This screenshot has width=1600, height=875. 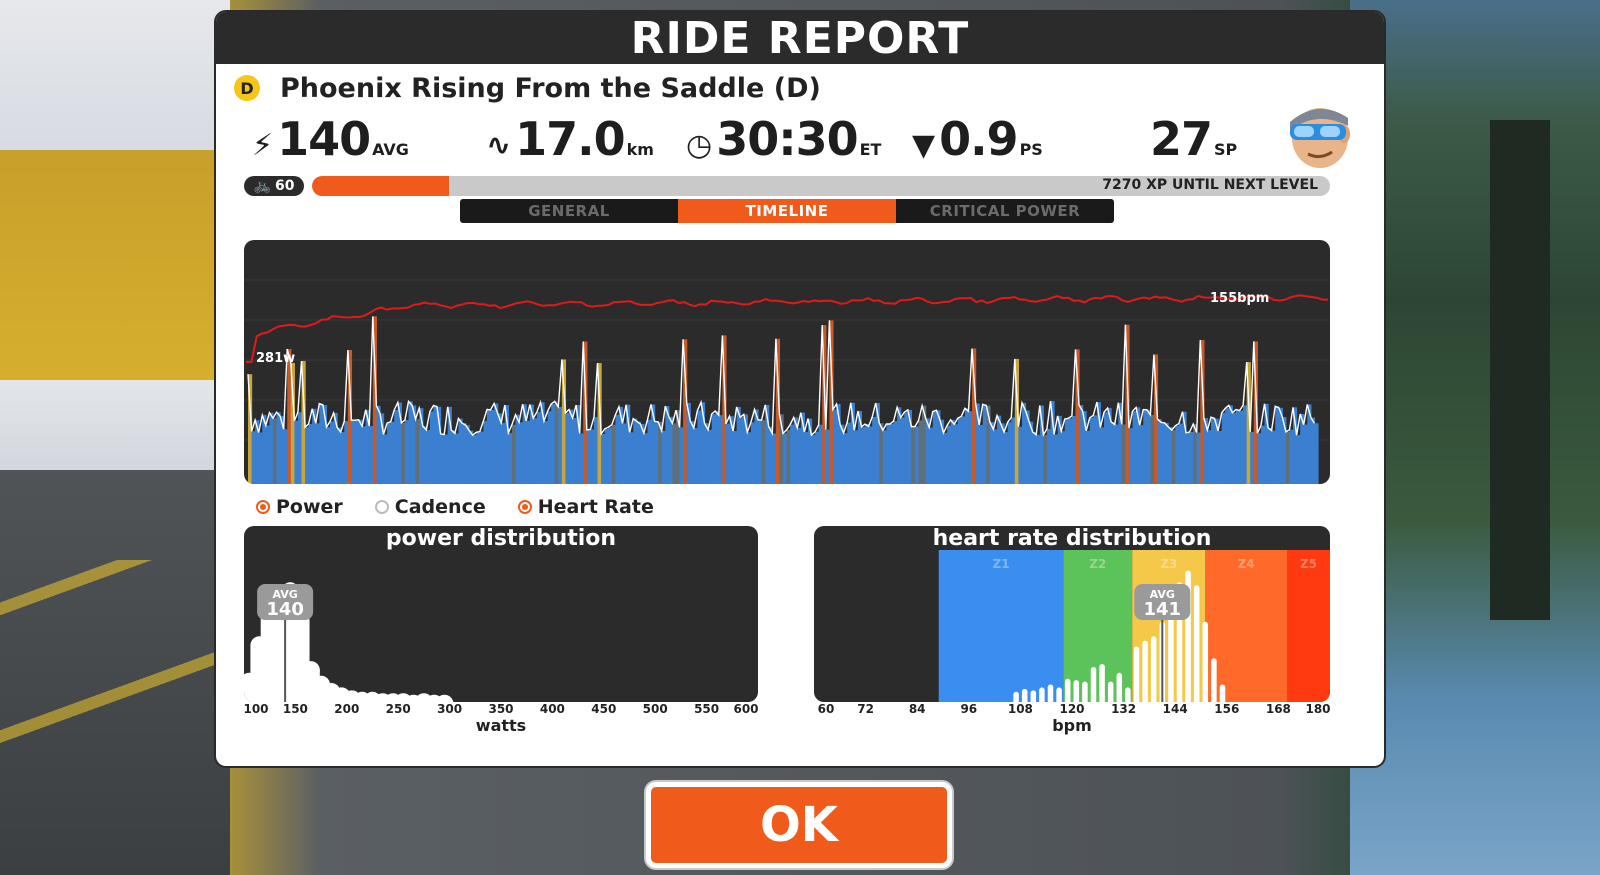 What do you see at coordinates (263, 507) in the screenshot?
I see `power-radio` at bounding box center [263, 507].